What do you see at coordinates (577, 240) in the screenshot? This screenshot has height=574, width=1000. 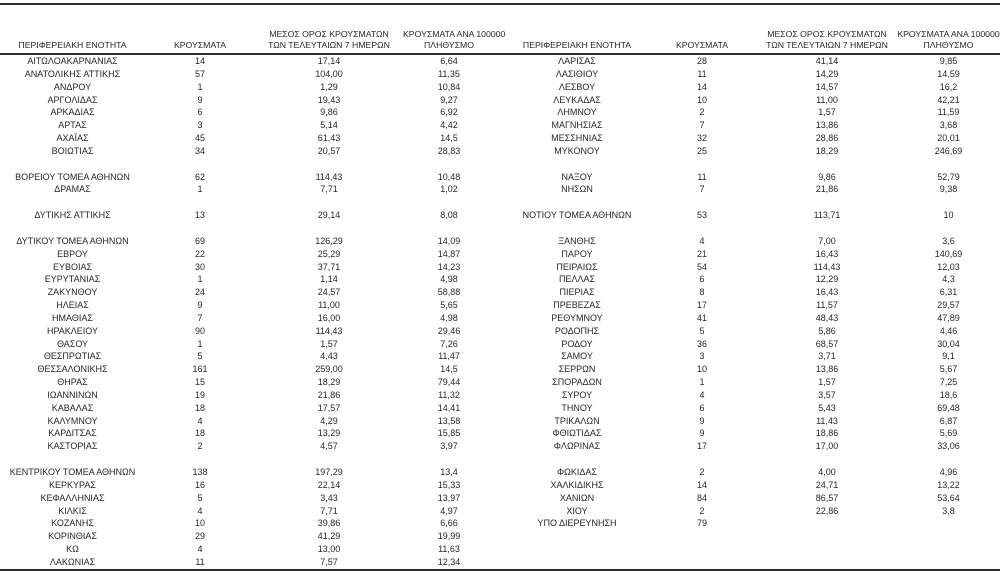 I see `region-cell: ΞΑΝΘΗΣ` at bounding box center [577, 240].